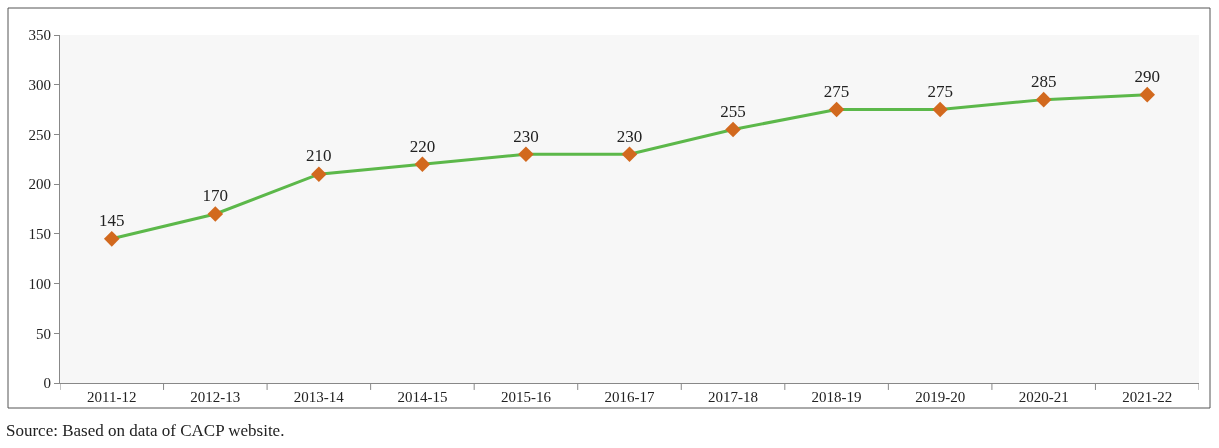 This screenshot has height=448, width=1219. What do you see at coordinates (526, 397) in the screenshot?
I see `x-tick-label: 2015-16` at bounding box center [526, 397].